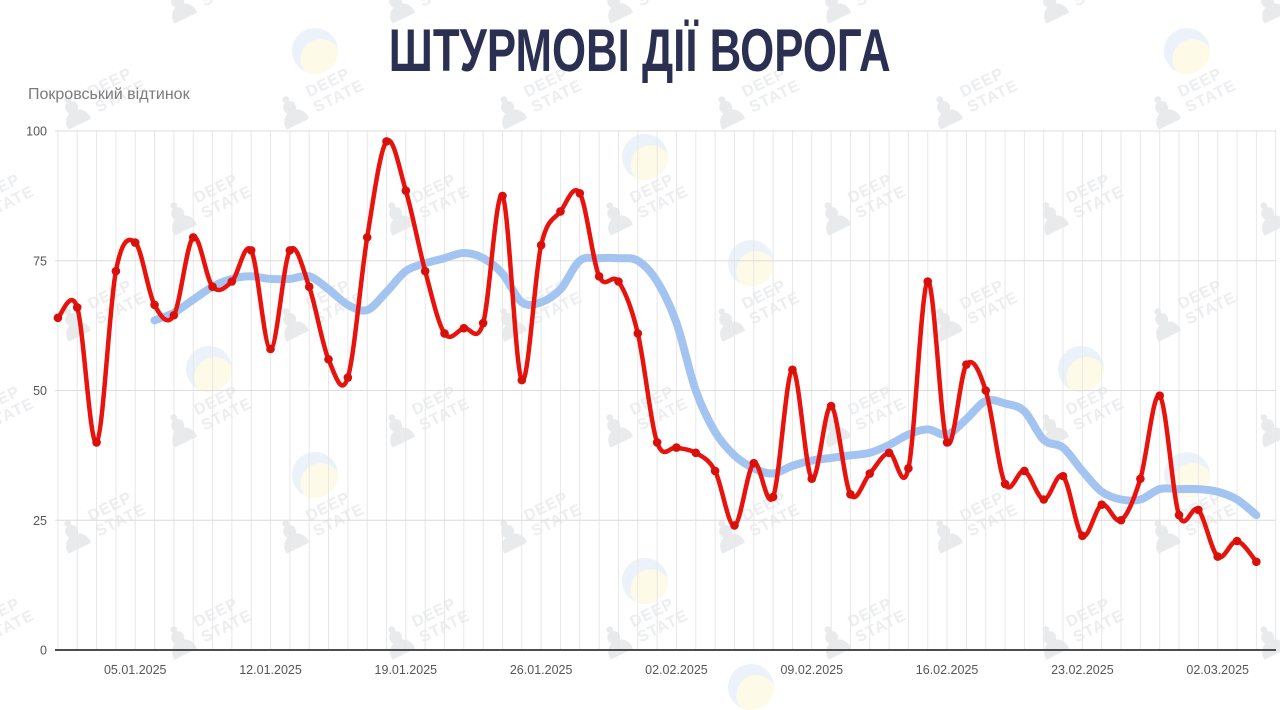 The width and height of the screenshot is (1280, 710). What do you see at coordinates (676, 670) in the screenshot?
I see `x-axis-label: 02.02.2025` at bounding box center [676, 670].